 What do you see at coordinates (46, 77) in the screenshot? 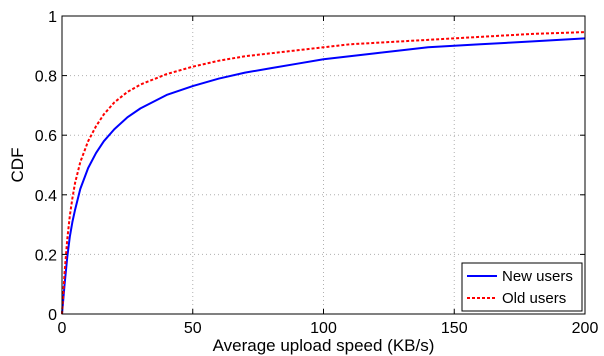
I see `y-tick-label: 0.8` at bounding box center [46, 77].